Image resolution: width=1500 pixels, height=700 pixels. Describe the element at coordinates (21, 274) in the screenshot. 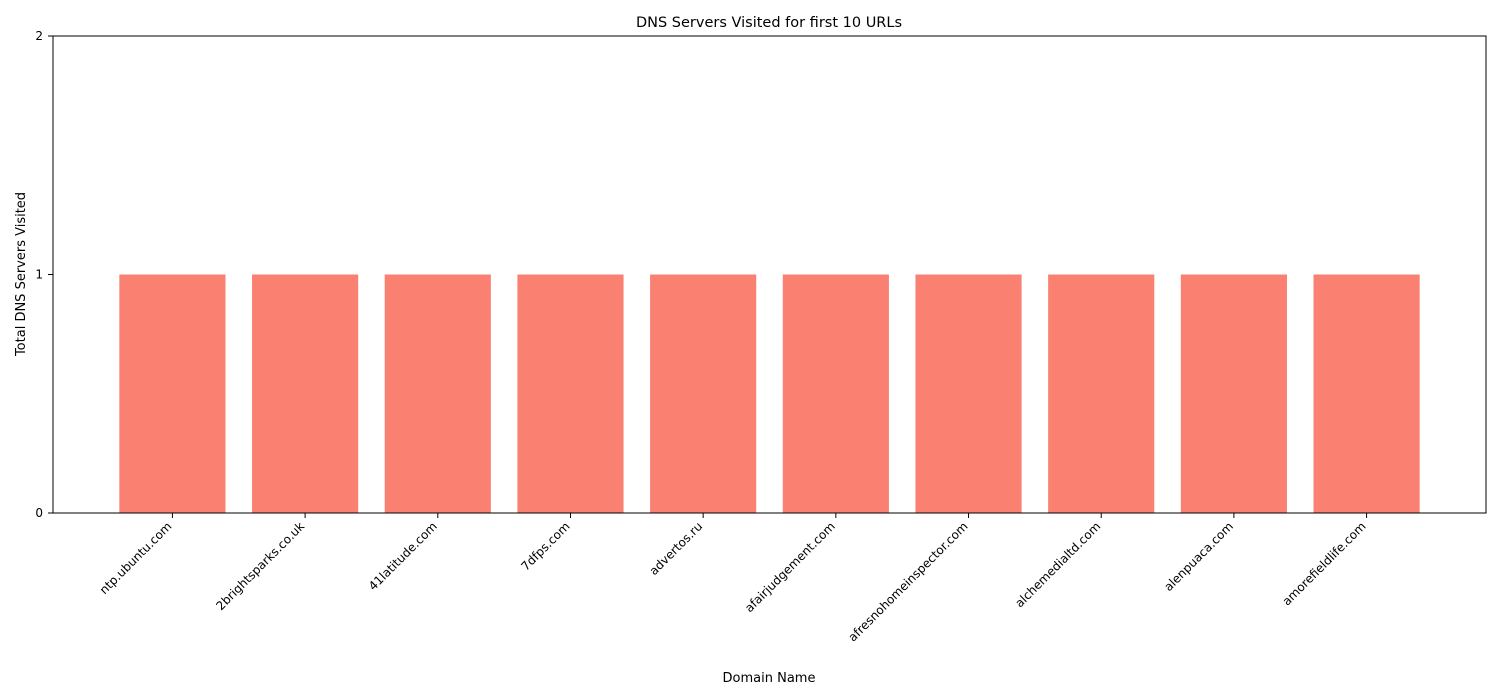

I see `y-axis-label: Total DNS Servers Visited` at that location.